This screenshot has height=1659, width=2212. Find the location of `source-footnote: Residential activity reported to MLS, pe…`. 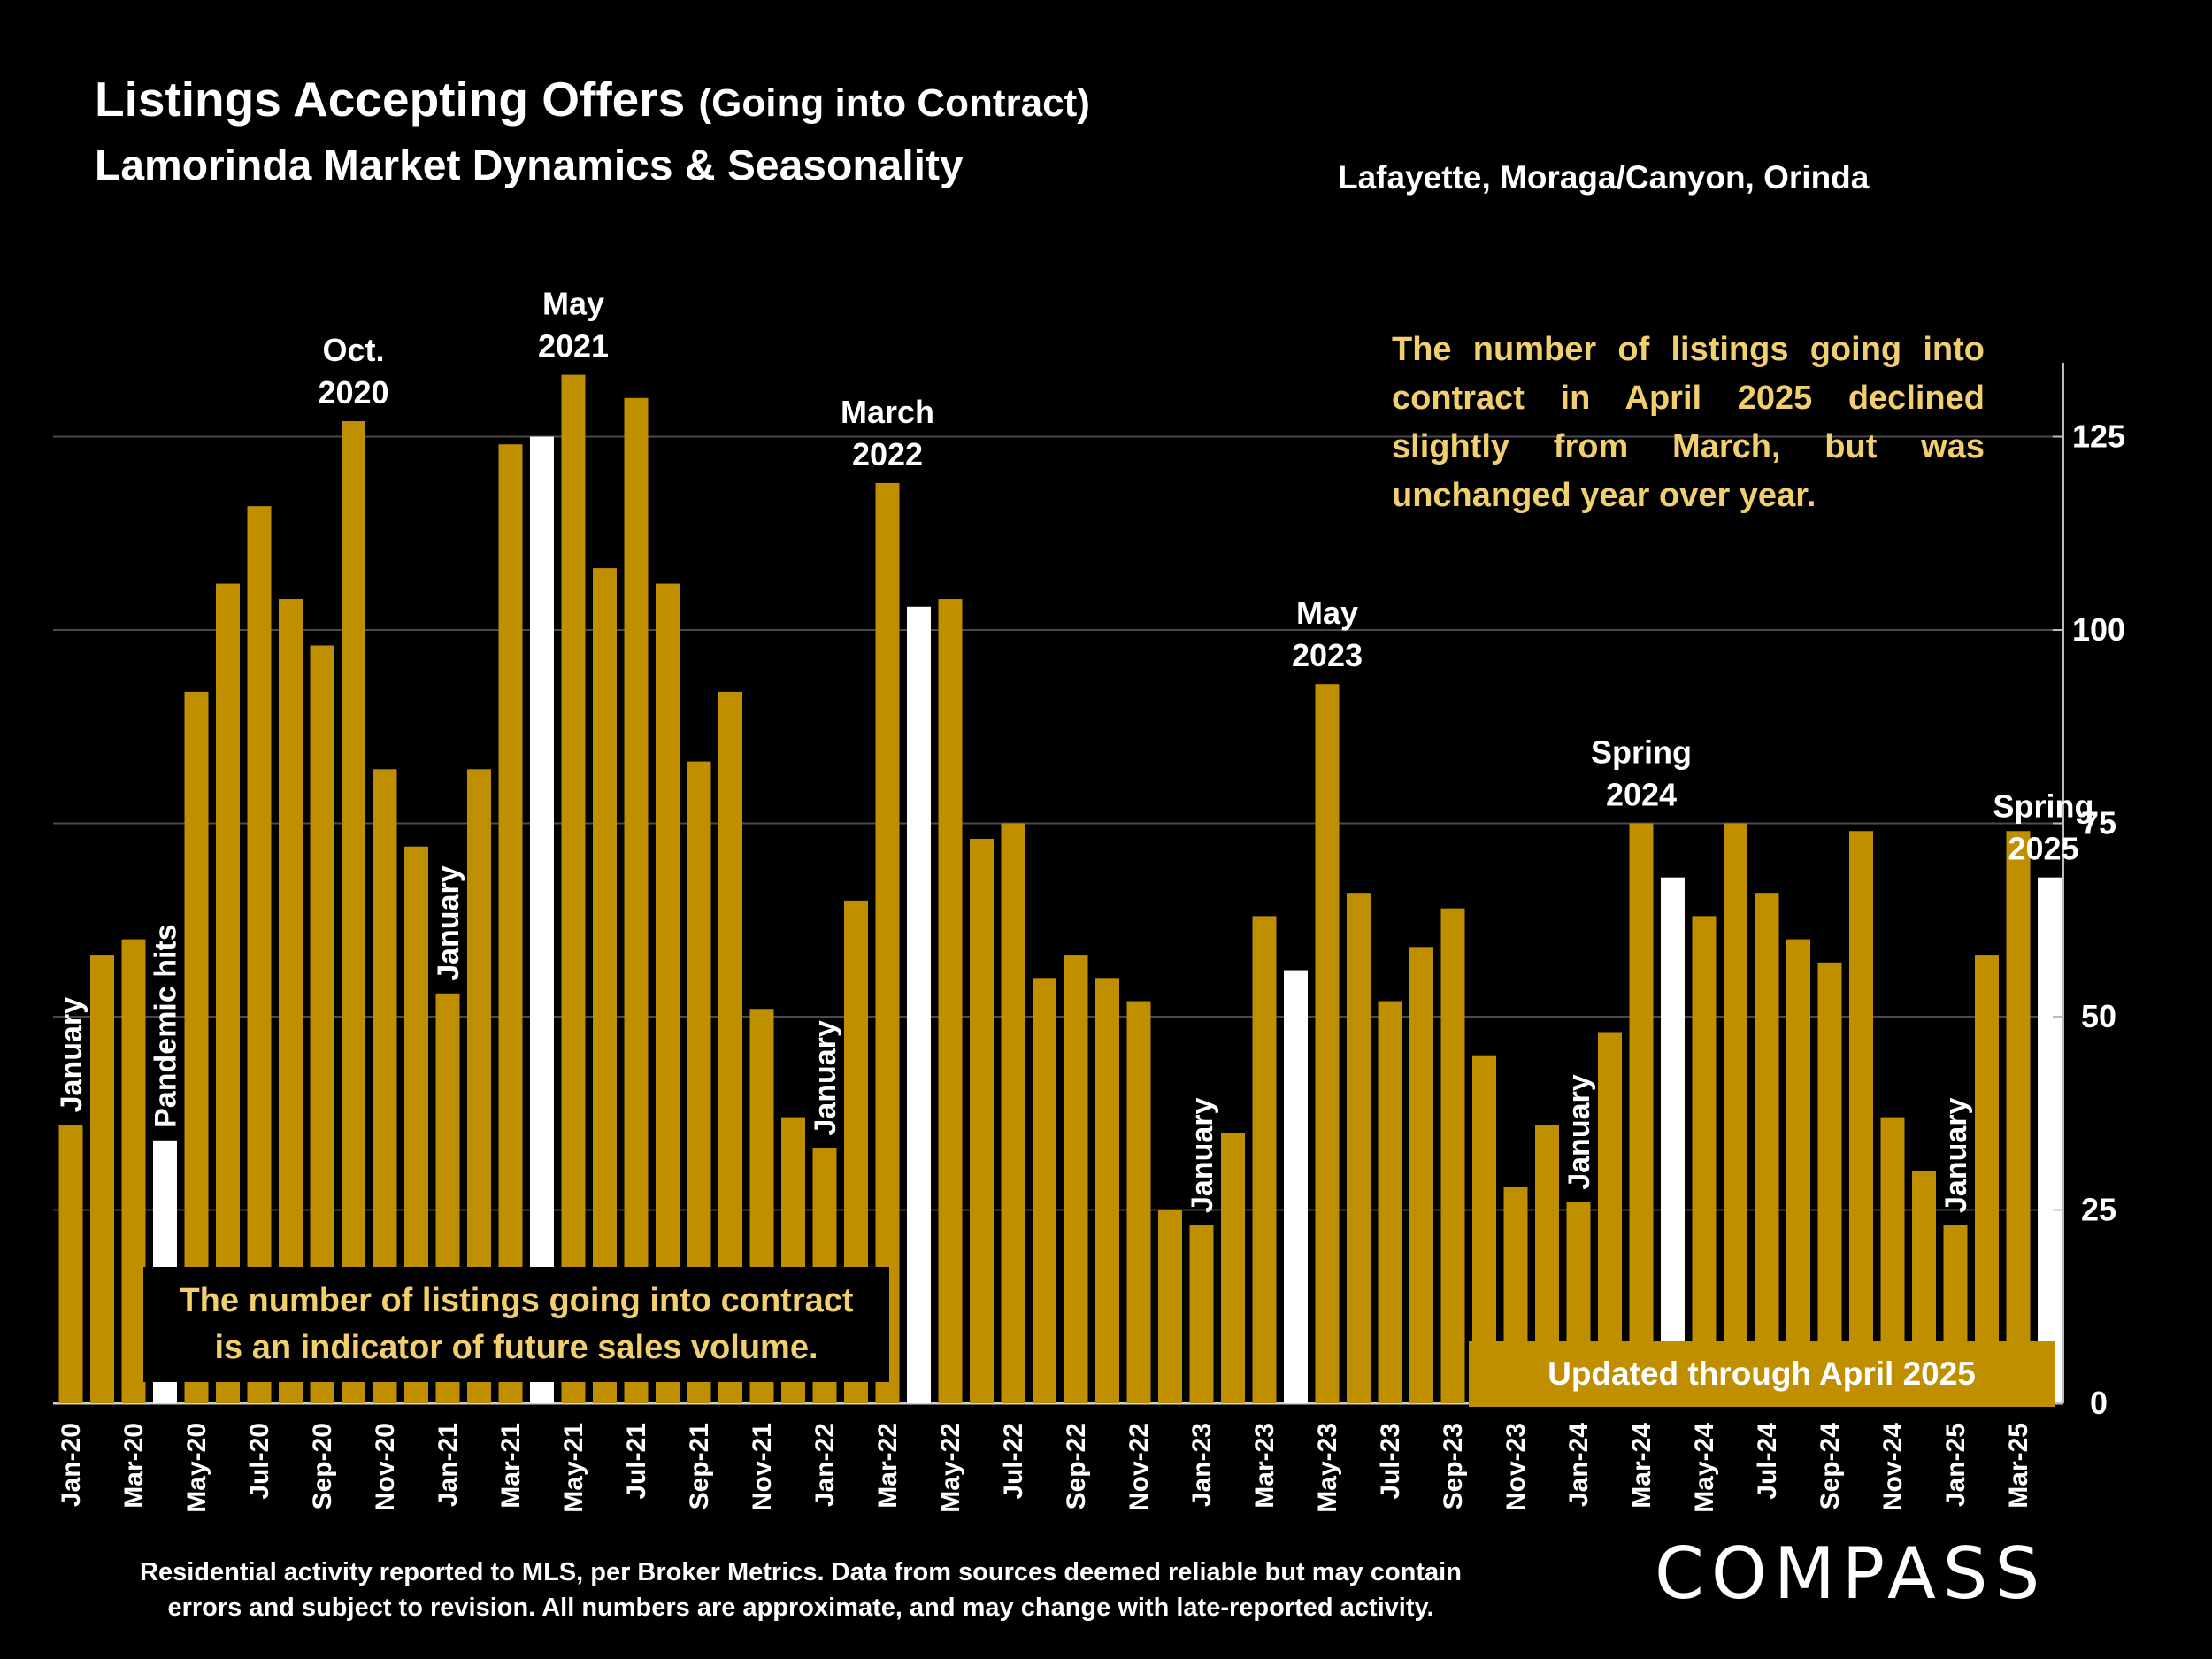

source-footnote: Residential activity reported to MLS, pe… is located at coordinates (801, 1590).